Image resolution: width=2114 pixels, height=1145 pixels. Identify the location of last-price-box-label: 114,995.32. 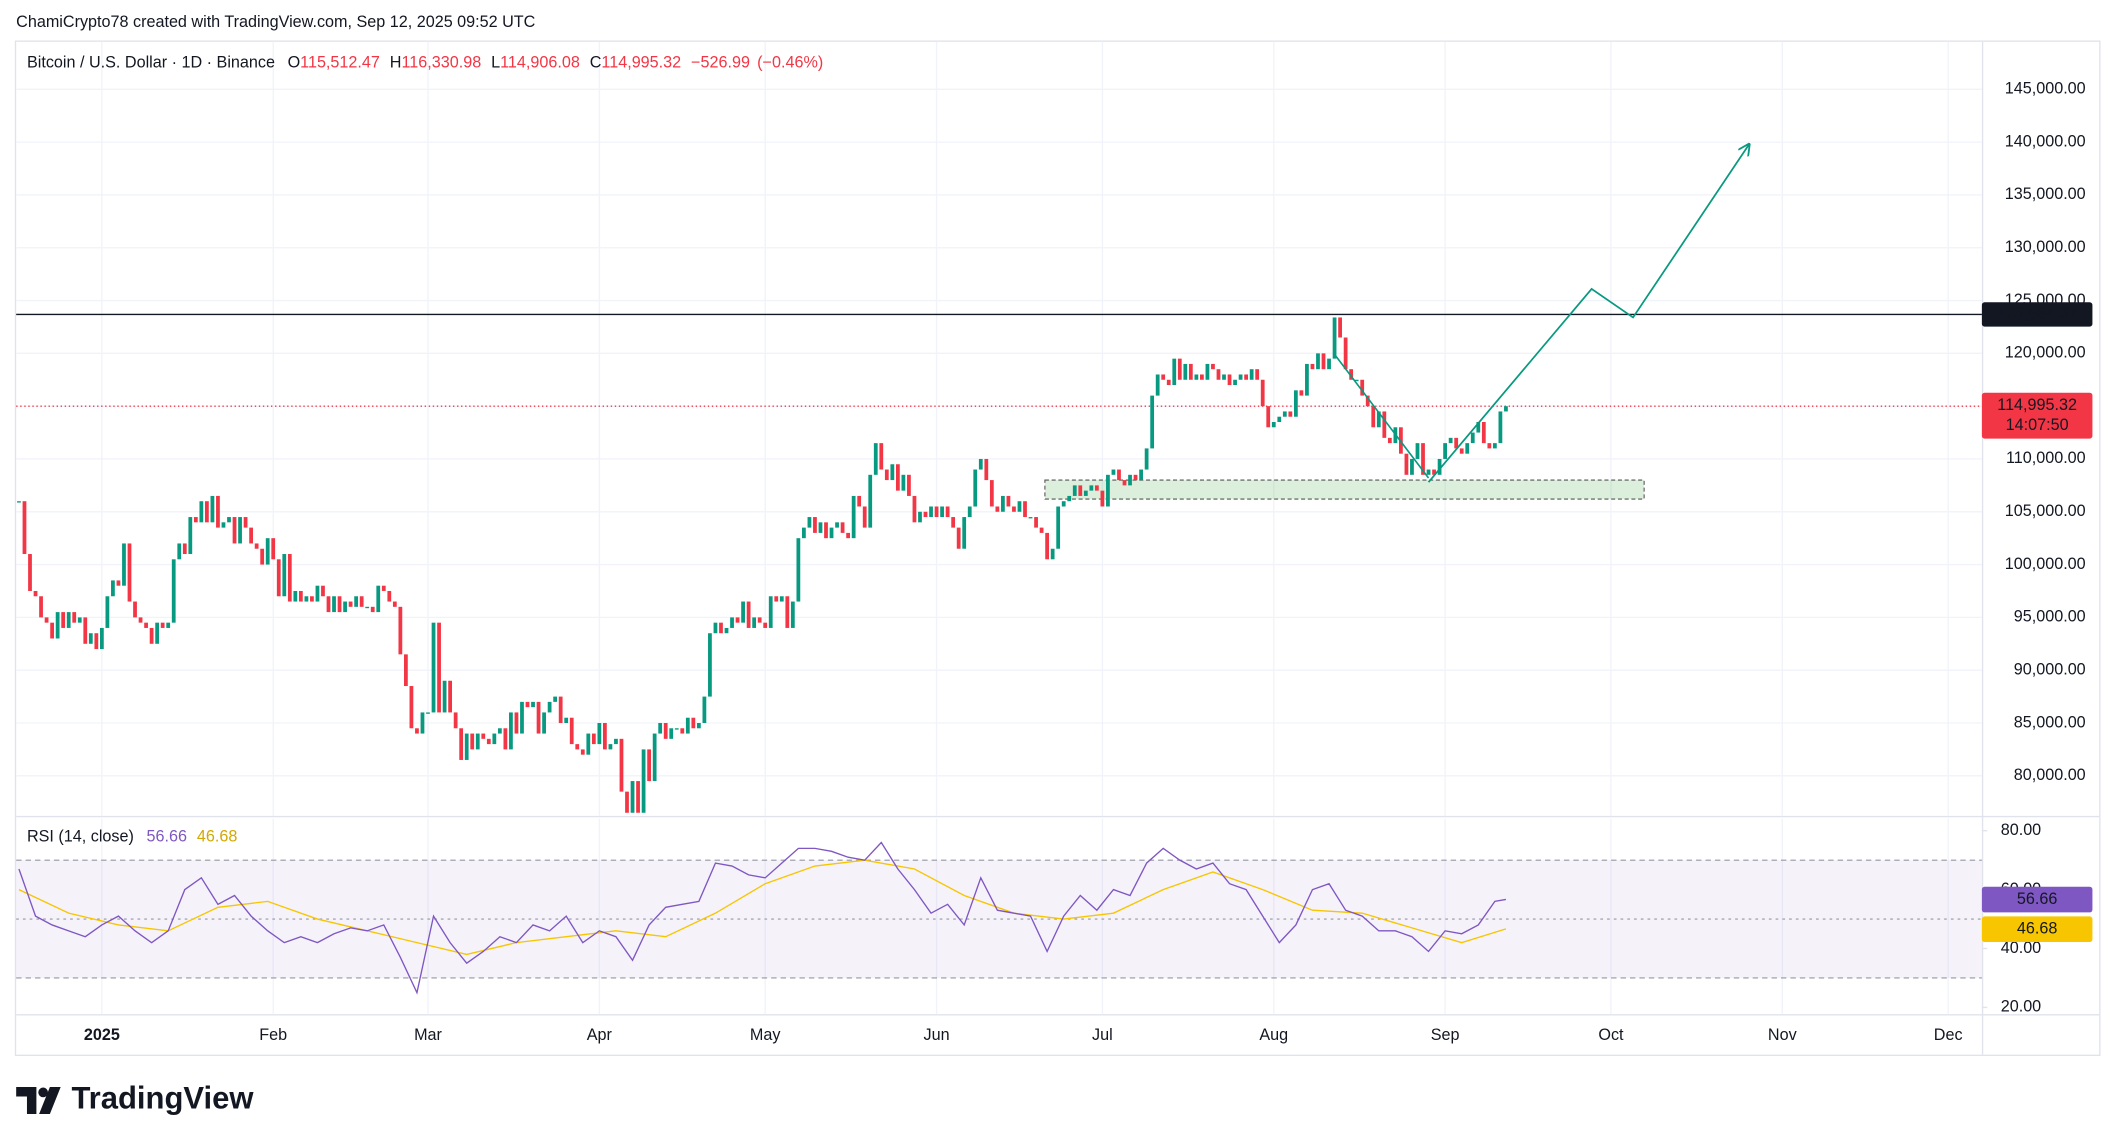
(2037, 405).